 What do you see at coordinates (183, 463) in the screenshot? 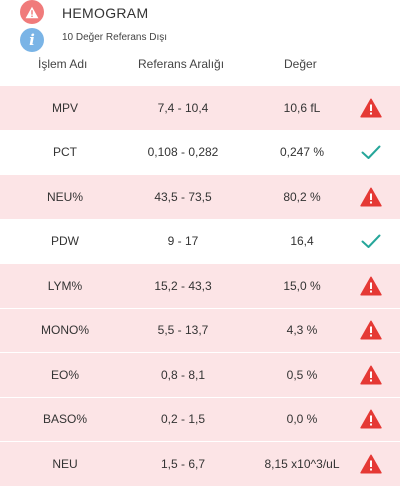
I see `reference-range: 1,5 - 6,7` at bounding box center [183, 463].